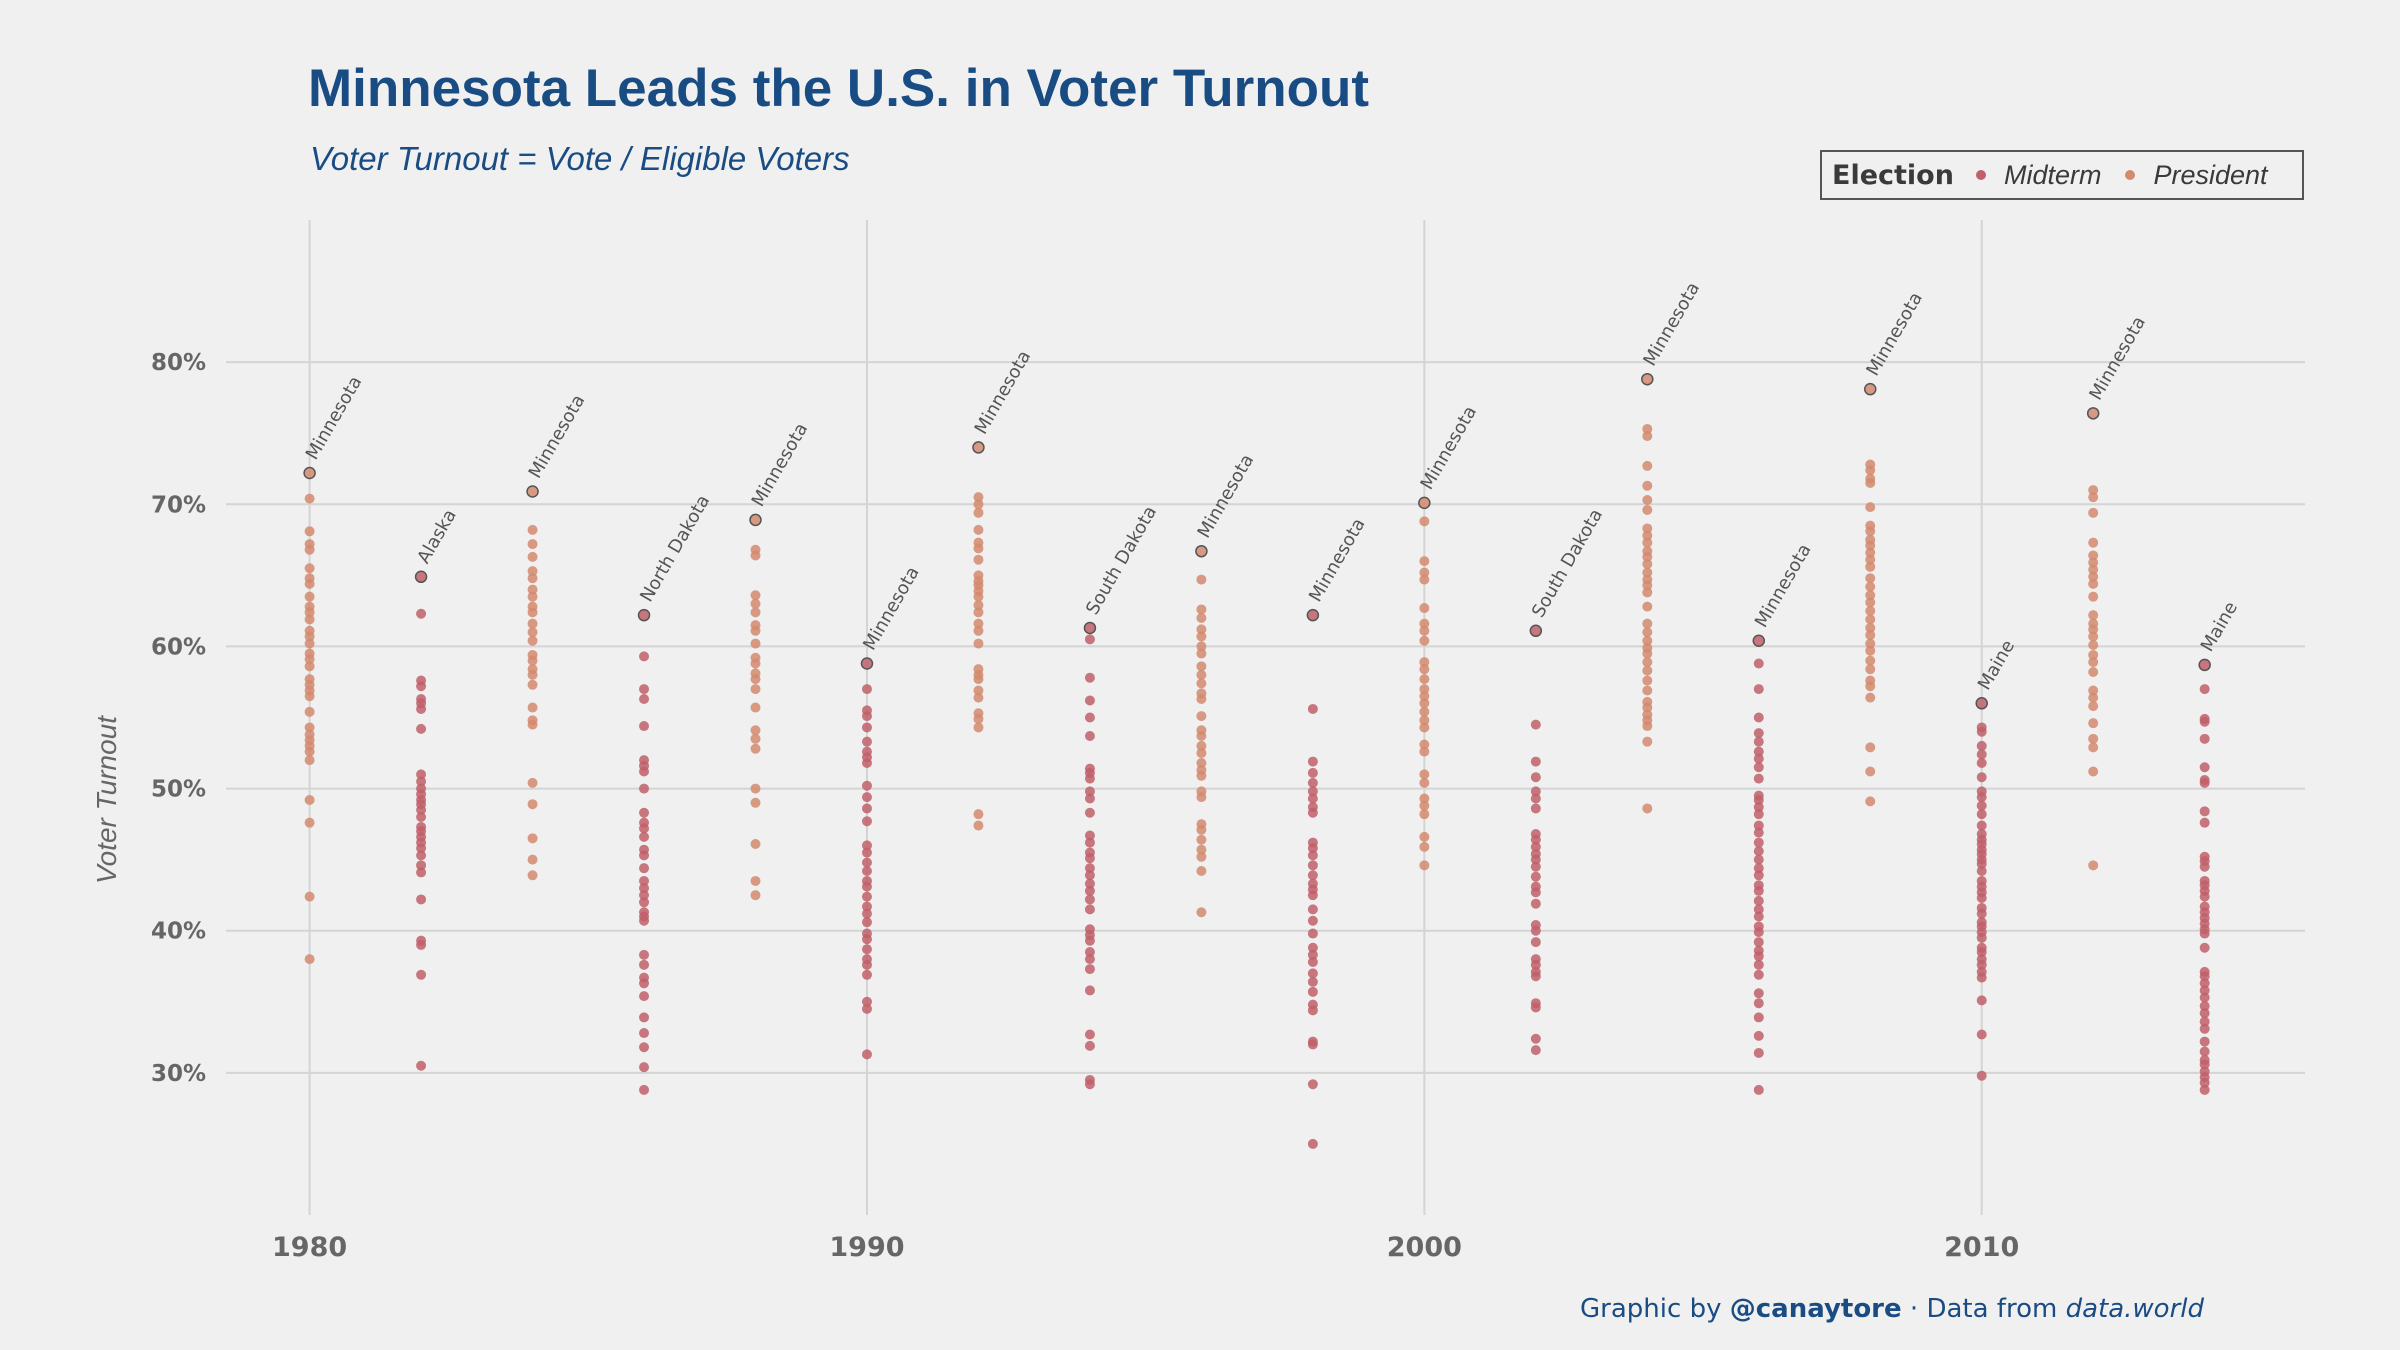 This screenshot has height=1350, width=2400. I want to click on legend-swatch-president, so click(2130, 175).